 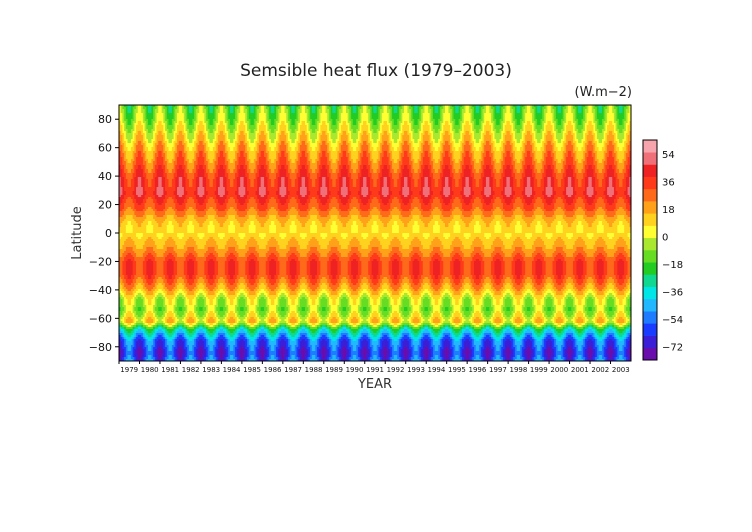 I want to click on chart-units: (W.m−2), so click(x=603, y=92).